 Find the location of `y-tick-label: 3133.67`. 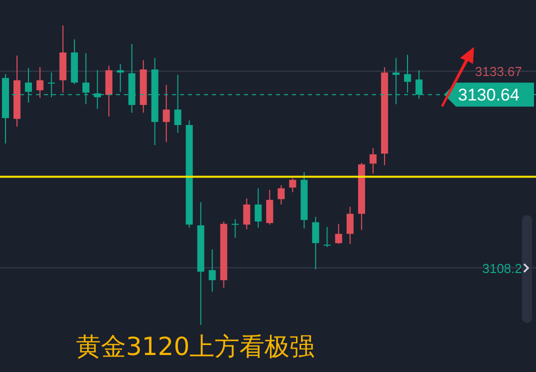

y-tick-label: 3133.67 is located at coordinates (498, 72).